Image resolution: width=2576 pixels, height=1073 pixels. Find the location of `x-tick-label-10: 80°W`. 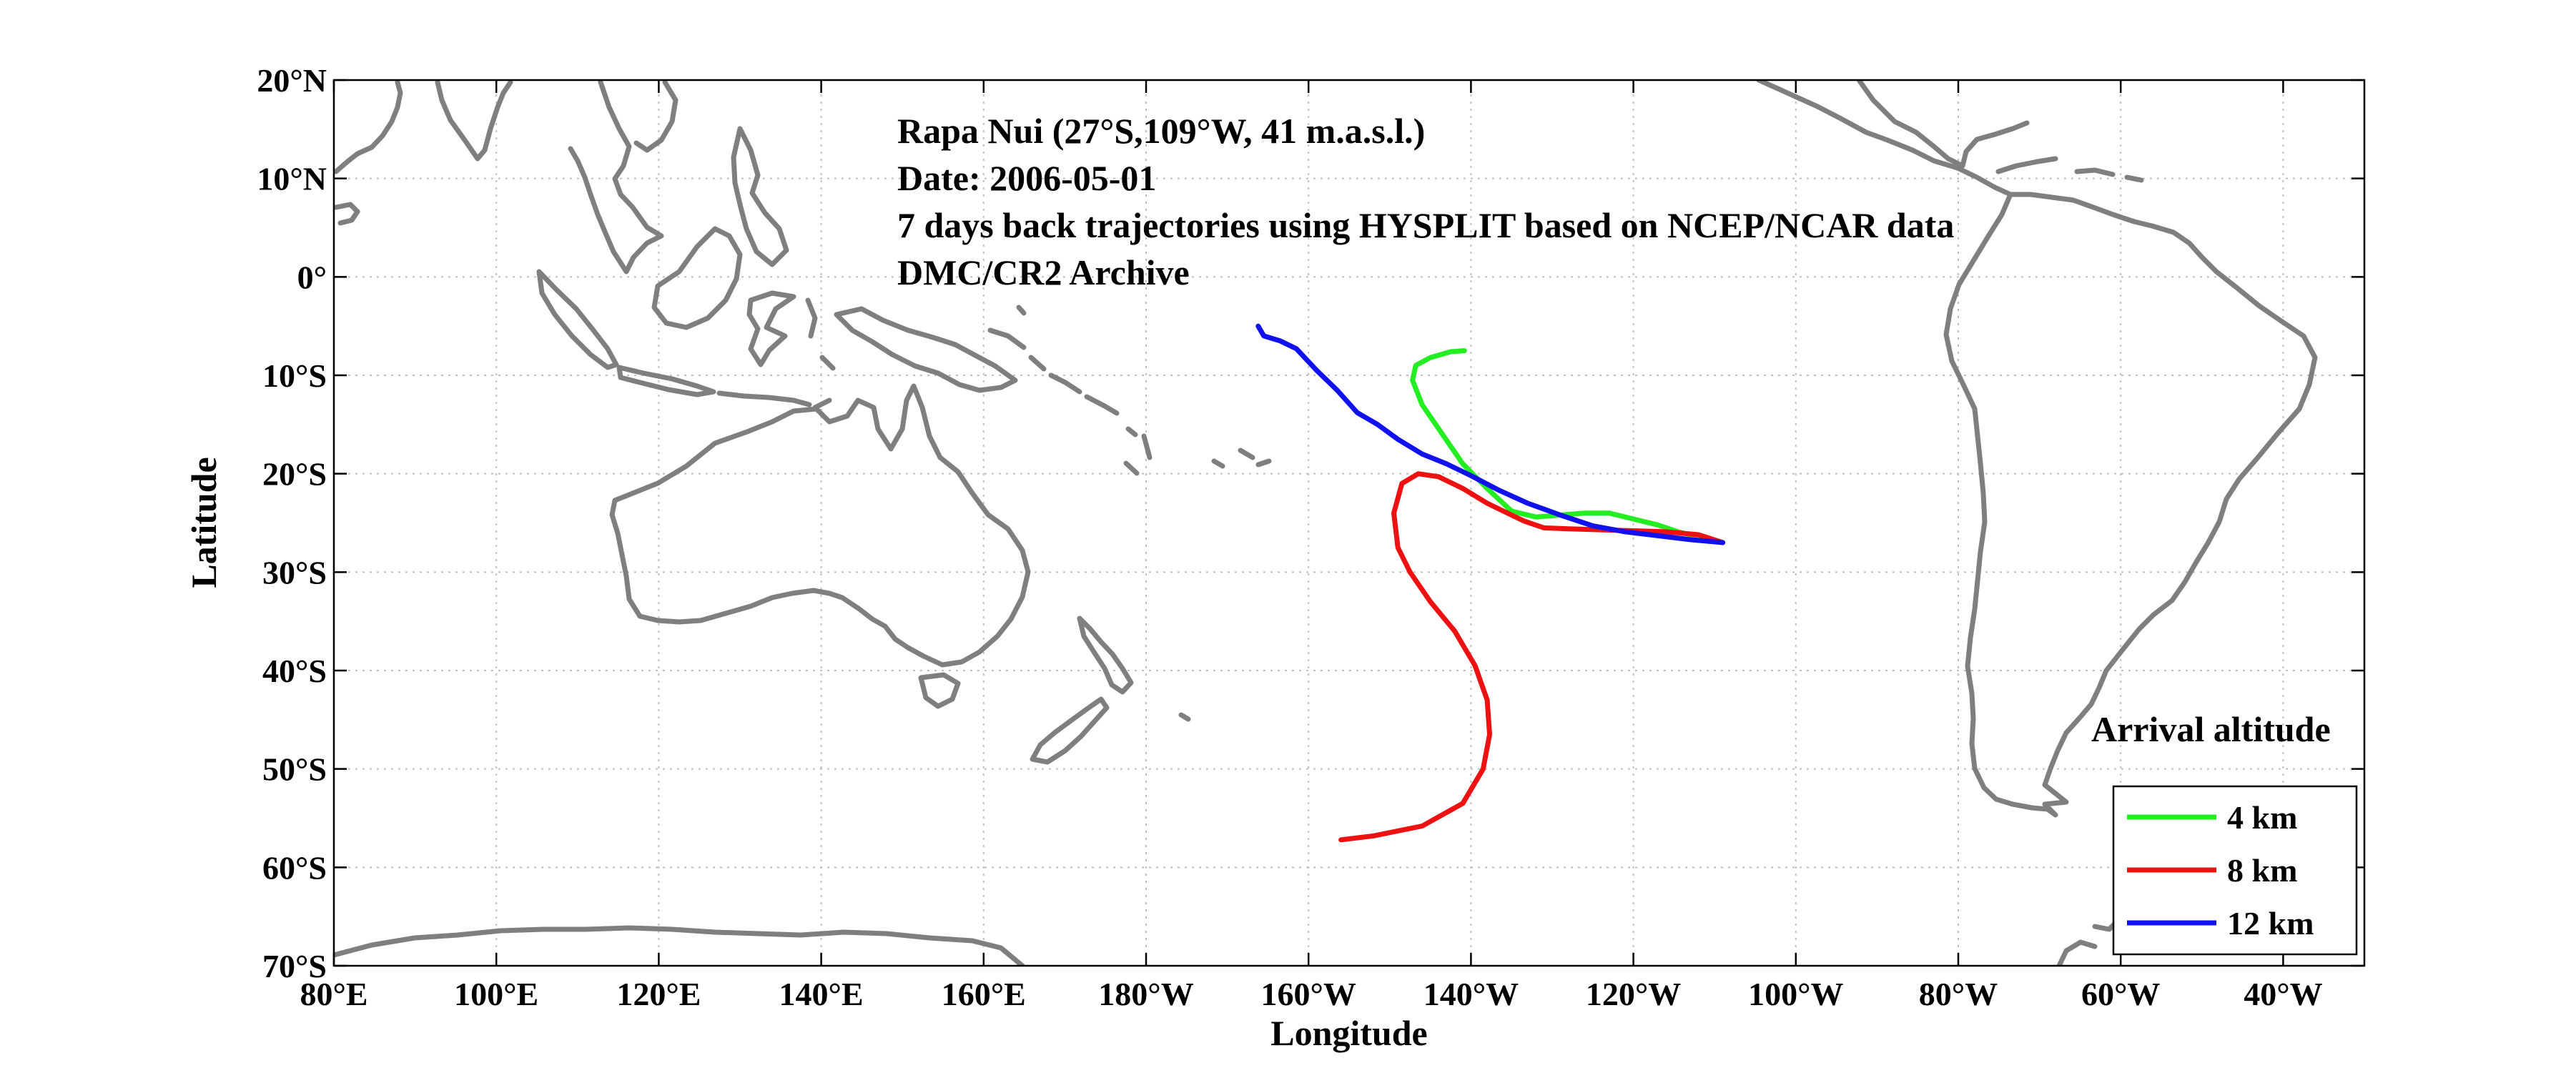

x-tick-label-10: 80°W is located at coordinates (1958, 994).